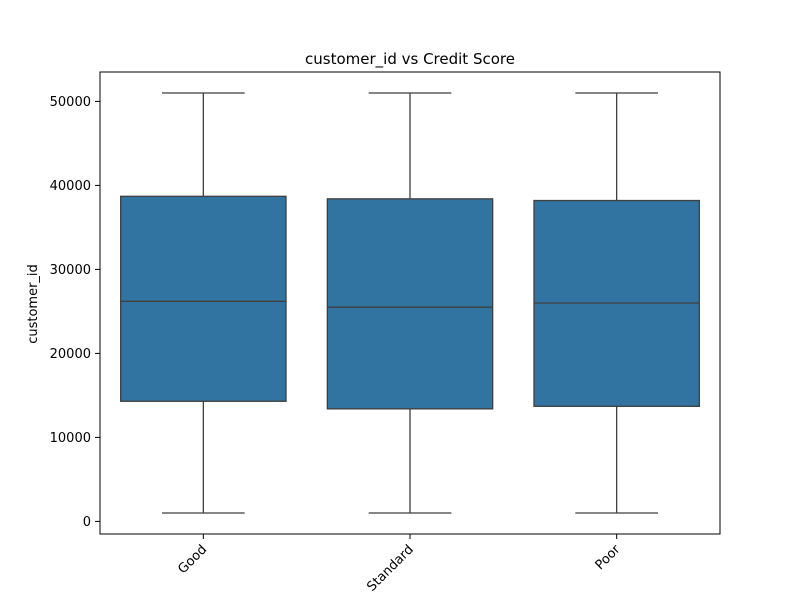 Image resolution: width=800 pixels, height=604 pixels. What do you see at coordinates (70, 354) in the screenshot?
I see `y-tick-label-20000: 20000` at bounding box center [70, 354].